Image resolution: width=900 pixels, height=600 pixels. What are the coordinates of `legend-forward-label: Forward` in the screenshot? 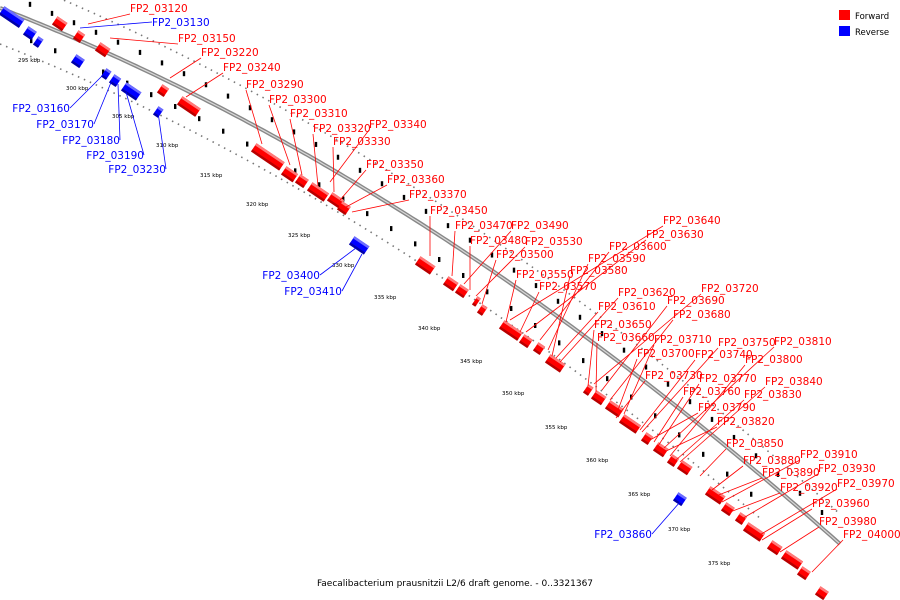 It's located at (872, 17).